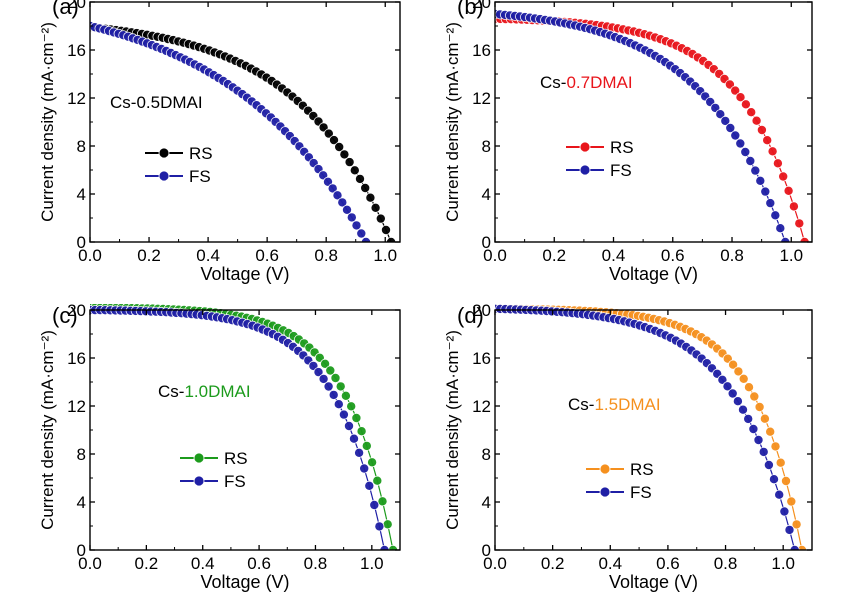 The width and height of the screenshot is (857, 608). I want to click on y-axis-label: Current density (mA·cm⁻²), so click(47, 430).